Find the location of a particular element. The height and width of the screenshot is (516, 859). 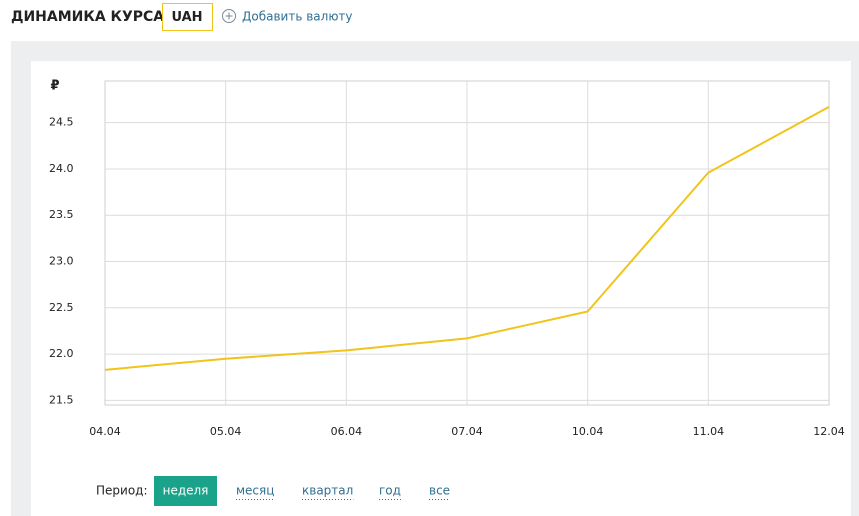

x-tick-label: 11.04 is located at coordinates (709, 431).